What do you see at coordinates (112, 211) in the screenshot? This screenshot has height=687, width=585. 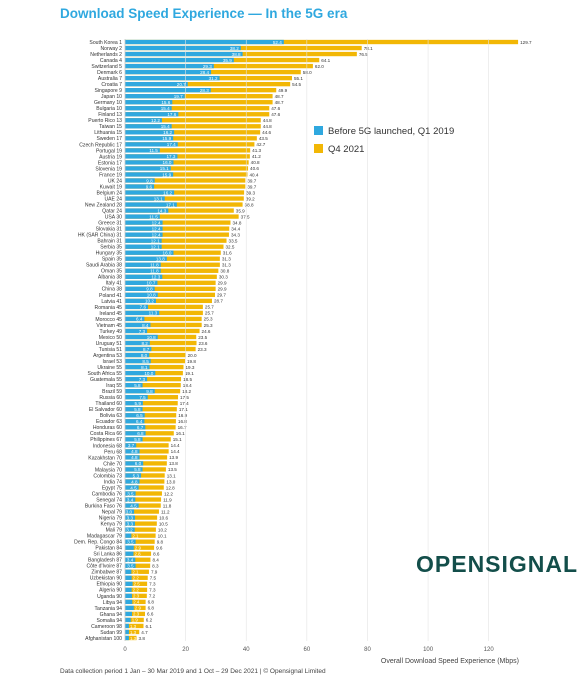 I see `category-label: Qatar 24` at bounding box center [112, 211].